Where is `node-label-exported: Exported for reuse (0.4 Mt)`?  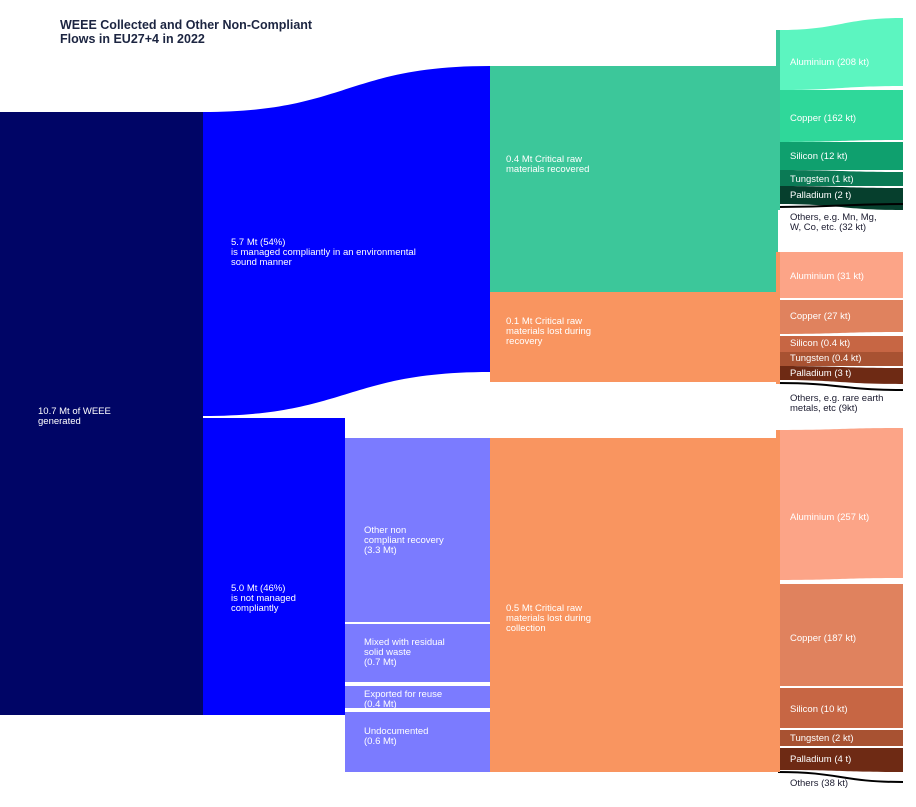
node-label-exported: Exported for reuse (0.4 Mt) is located at coordinates (403, 699).